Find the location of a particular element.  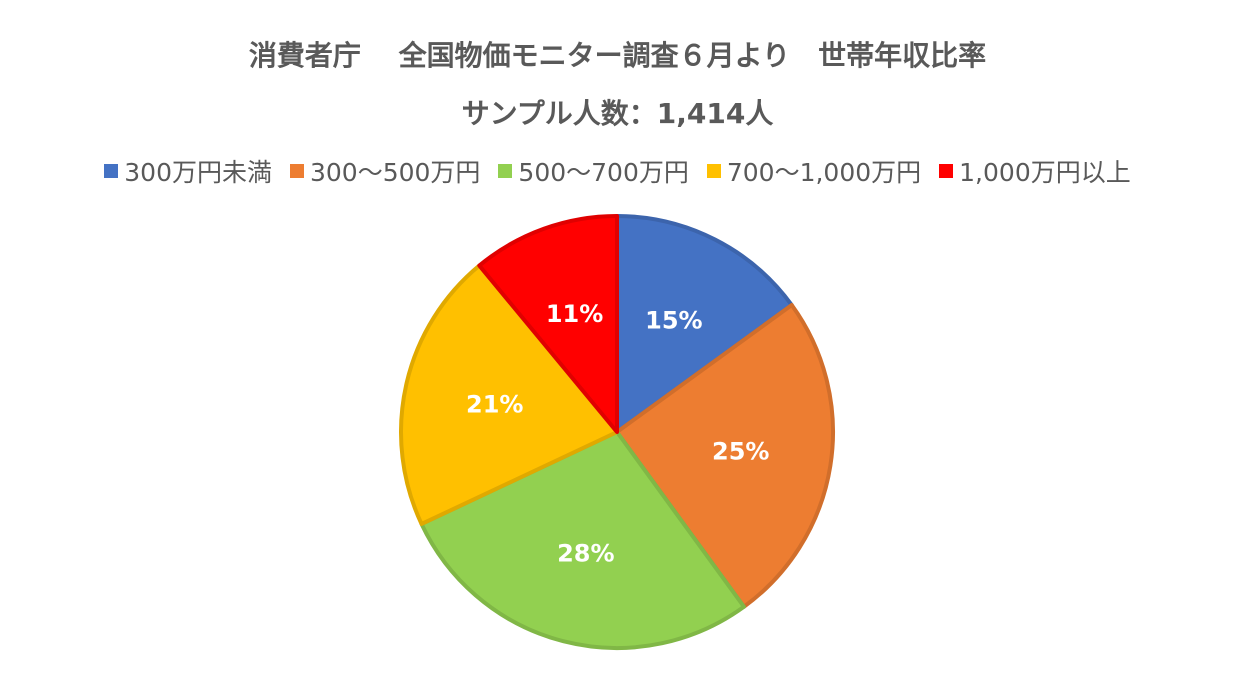

legend-label: 700〜1,000万円 is located at coordinates (824, 172).